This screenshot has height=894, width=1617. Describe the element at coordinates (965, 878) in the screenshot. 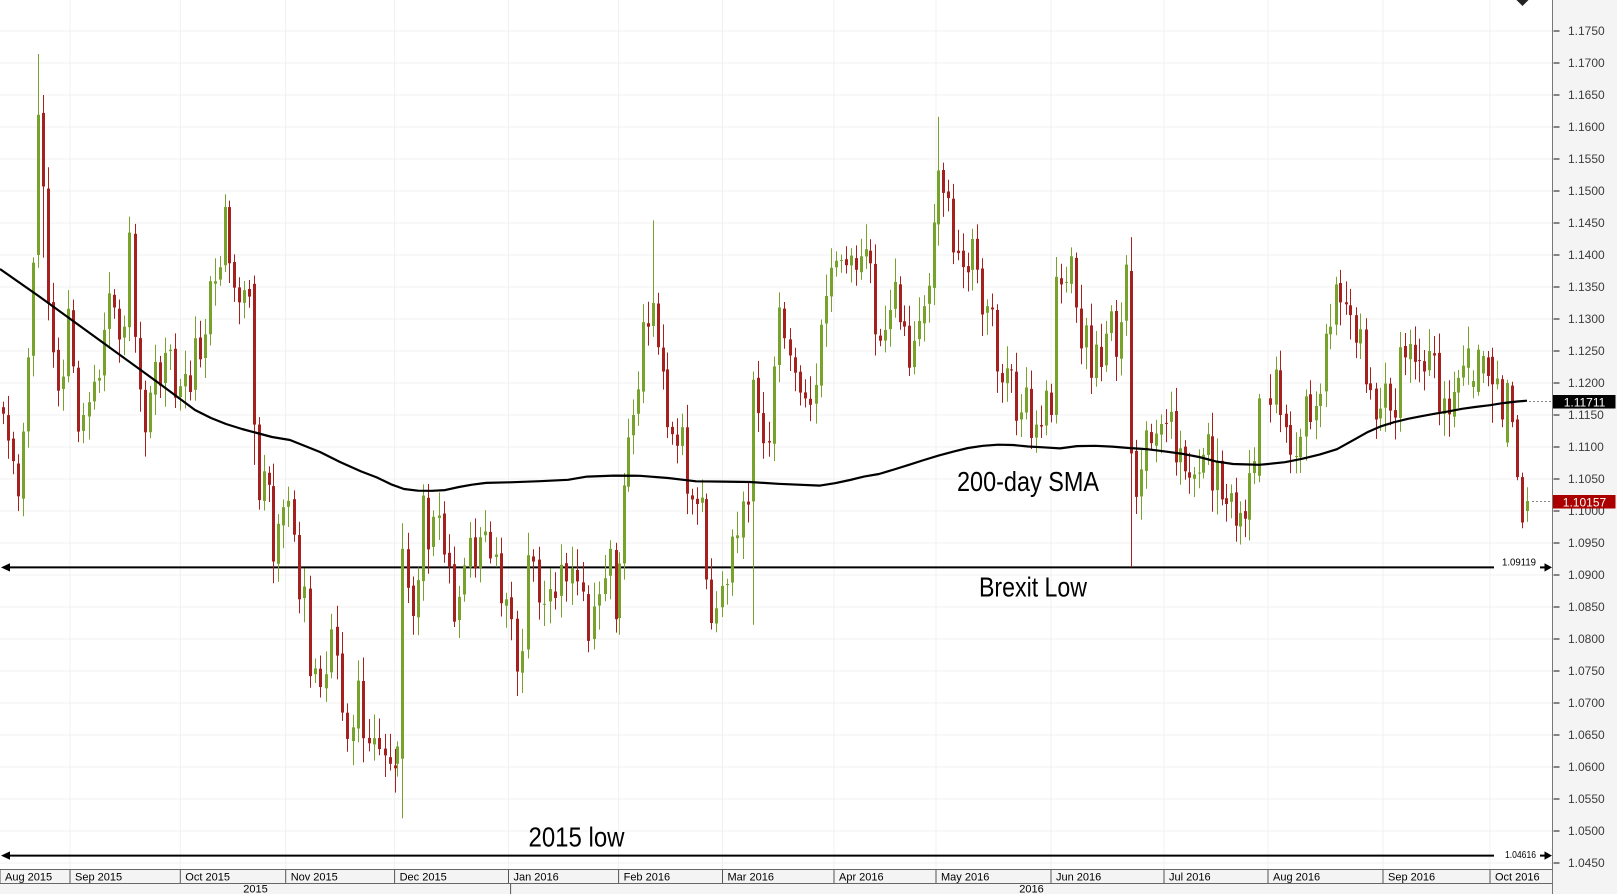

I see `svg-text: May 2016` at that location.